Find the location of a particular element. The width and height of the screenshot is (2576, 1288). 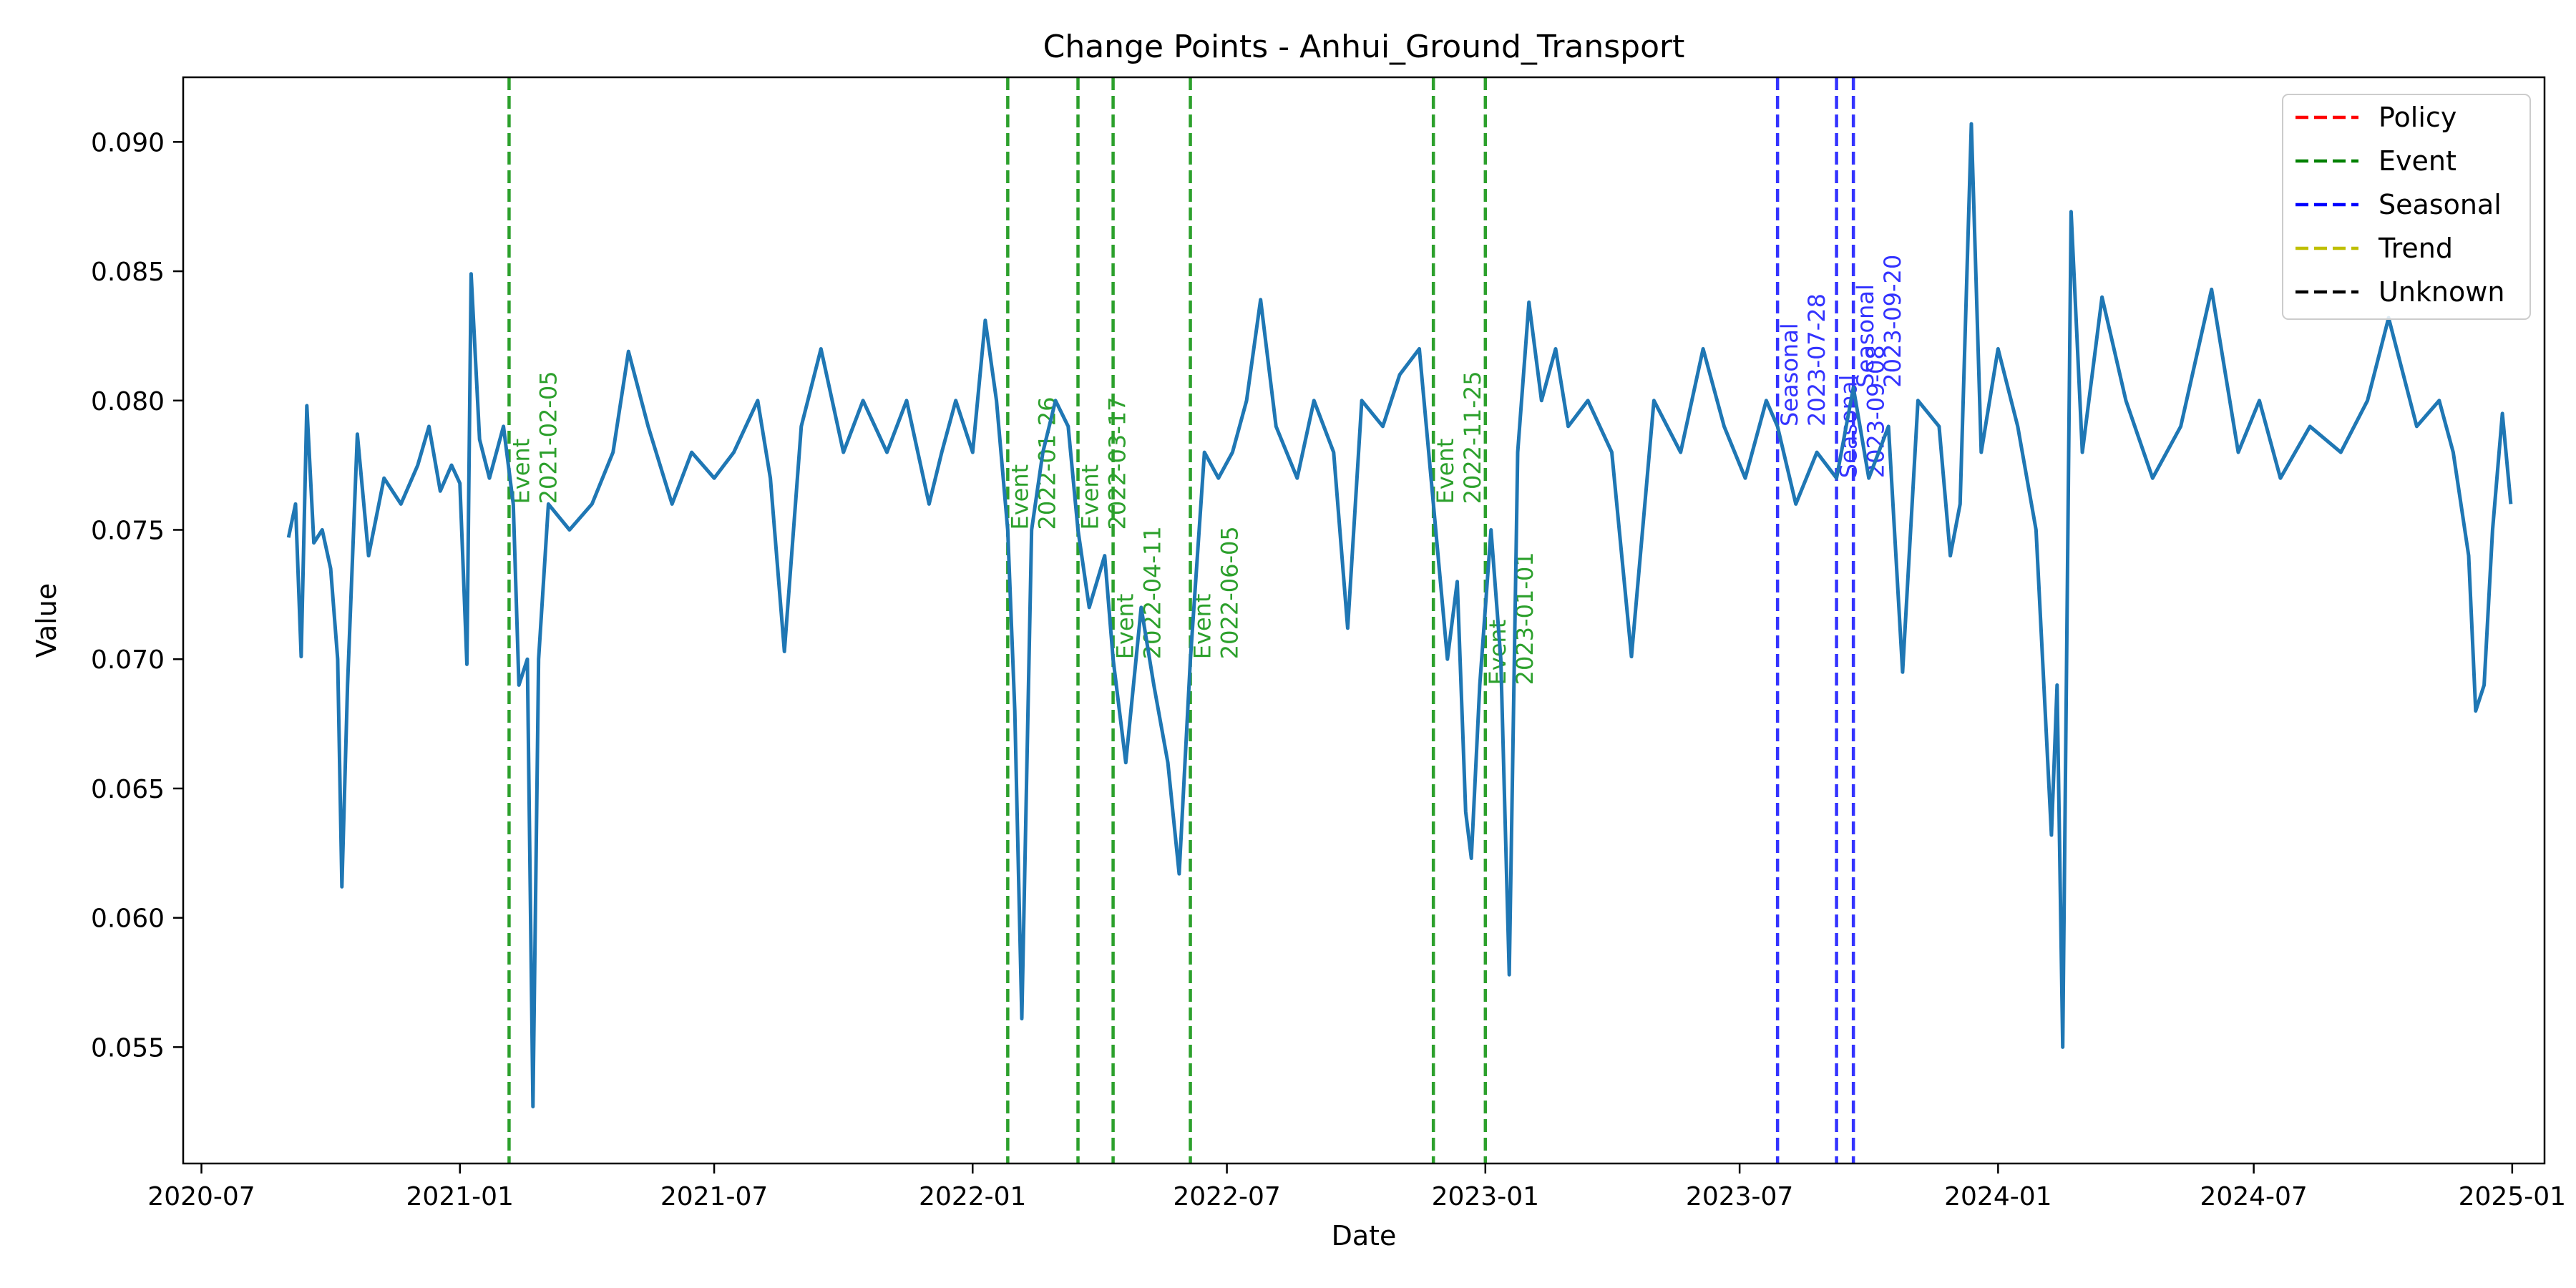

y-axis-label: Value is located at coordinates (46, 620).